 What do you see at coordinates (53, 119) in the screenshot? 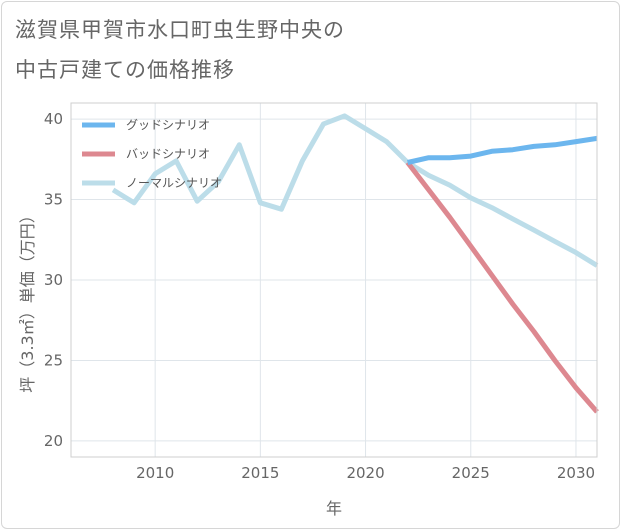
I see `y-tick-label: 40` at bounding box center [53, 119].